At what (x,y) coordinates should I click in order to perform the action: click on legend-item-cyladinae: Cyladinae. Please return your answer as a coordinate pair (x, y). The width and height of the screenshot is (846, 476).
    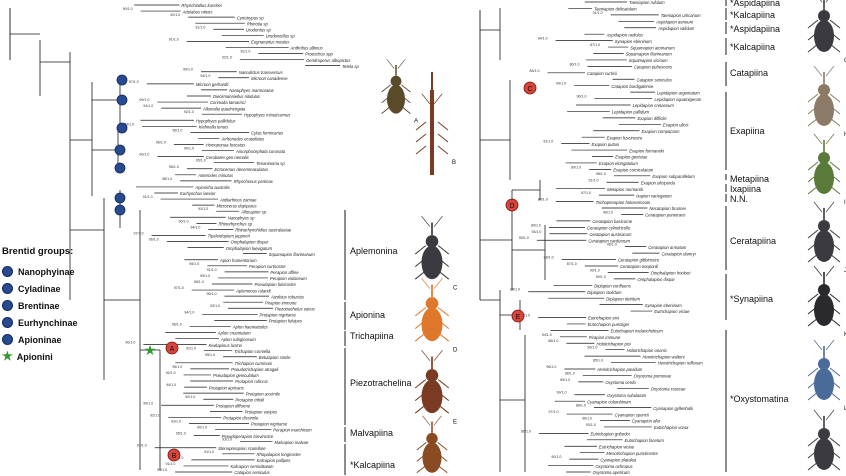
    Looking at the image, I should click on (56, 288).